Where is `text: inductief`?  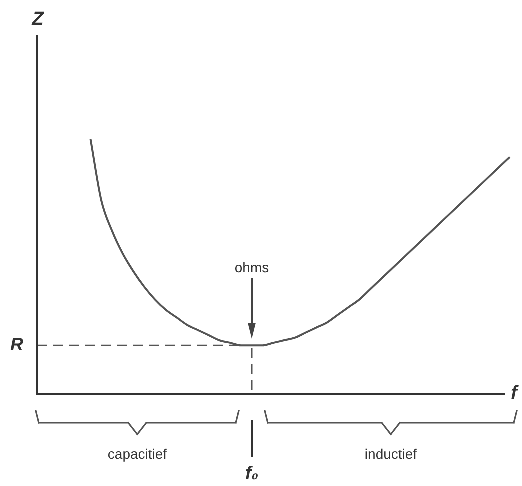
text: inductief is located at coordinates (391, 454).